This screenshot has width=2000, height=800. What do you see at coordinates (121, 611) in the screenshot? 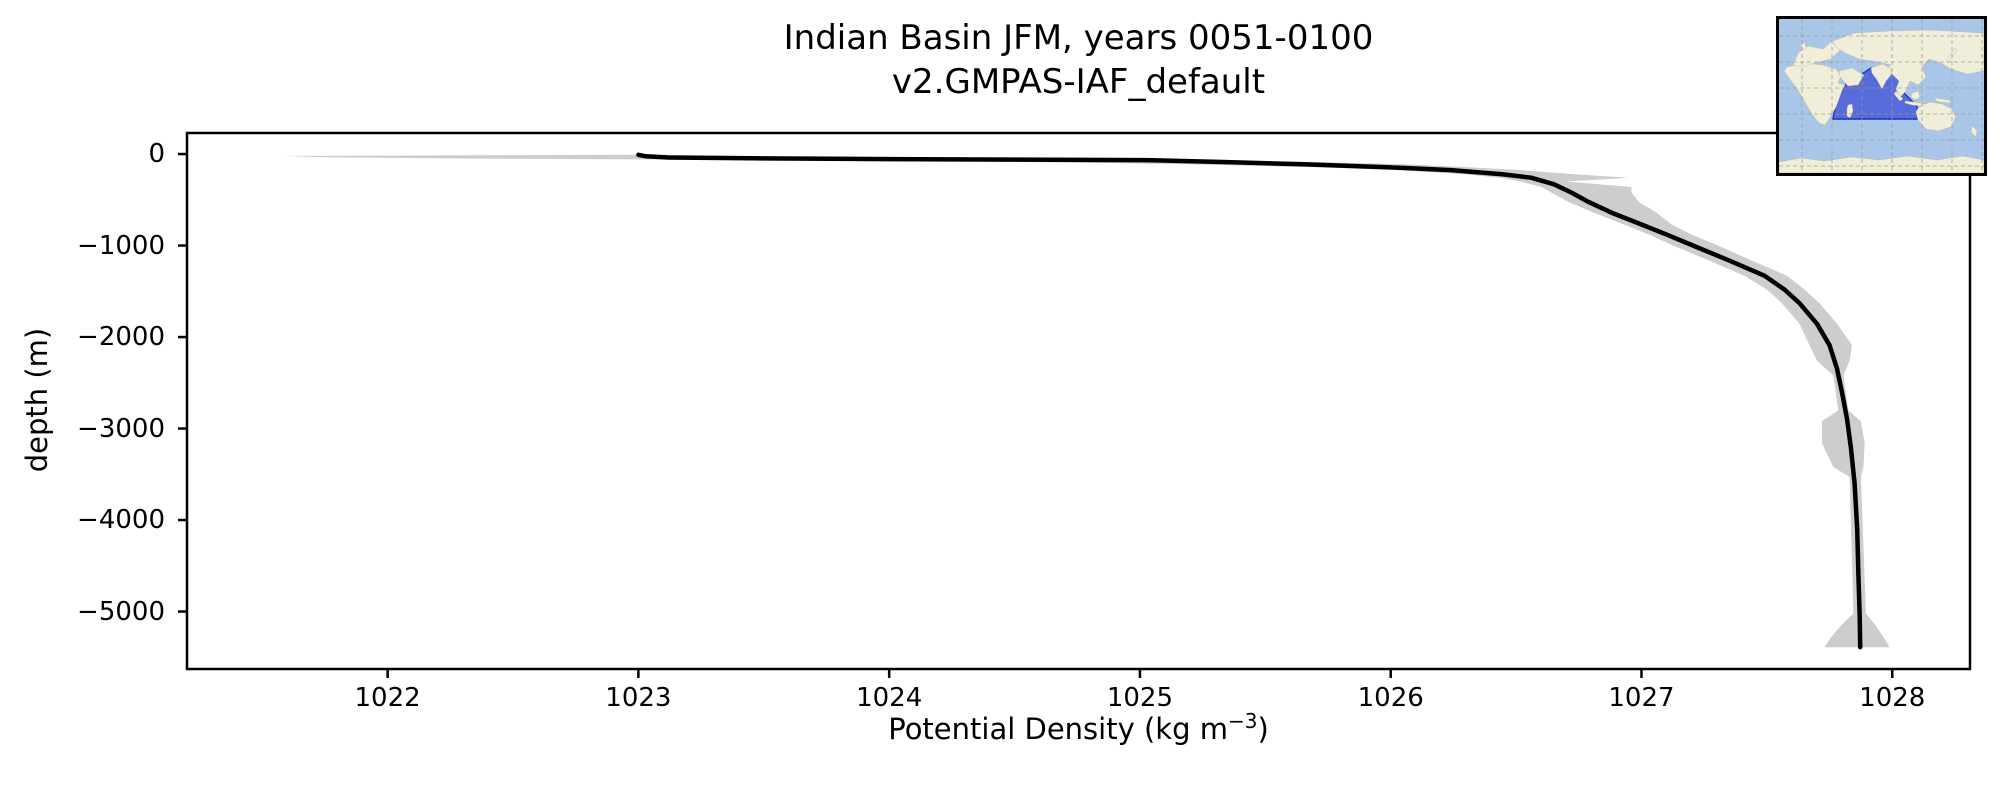
I see `y-tick-label: −5000` at bounding box center [121, 611].